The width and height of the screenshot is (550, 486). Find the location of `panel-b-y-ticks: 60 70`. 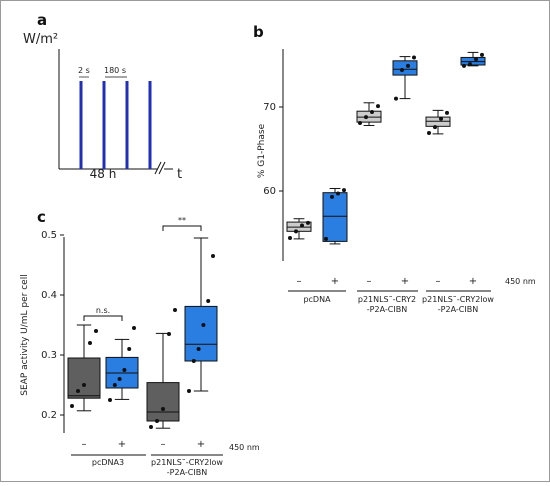

panel-b-y-ticks: 60 70 is located at coordinates (273, 149).